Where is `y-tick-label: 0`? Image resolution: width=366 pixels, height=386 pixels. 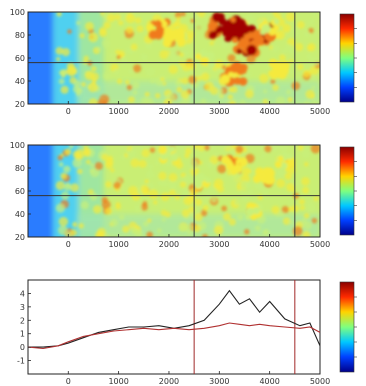
y-tick-label: 0 is located at coordinates (22, 347).